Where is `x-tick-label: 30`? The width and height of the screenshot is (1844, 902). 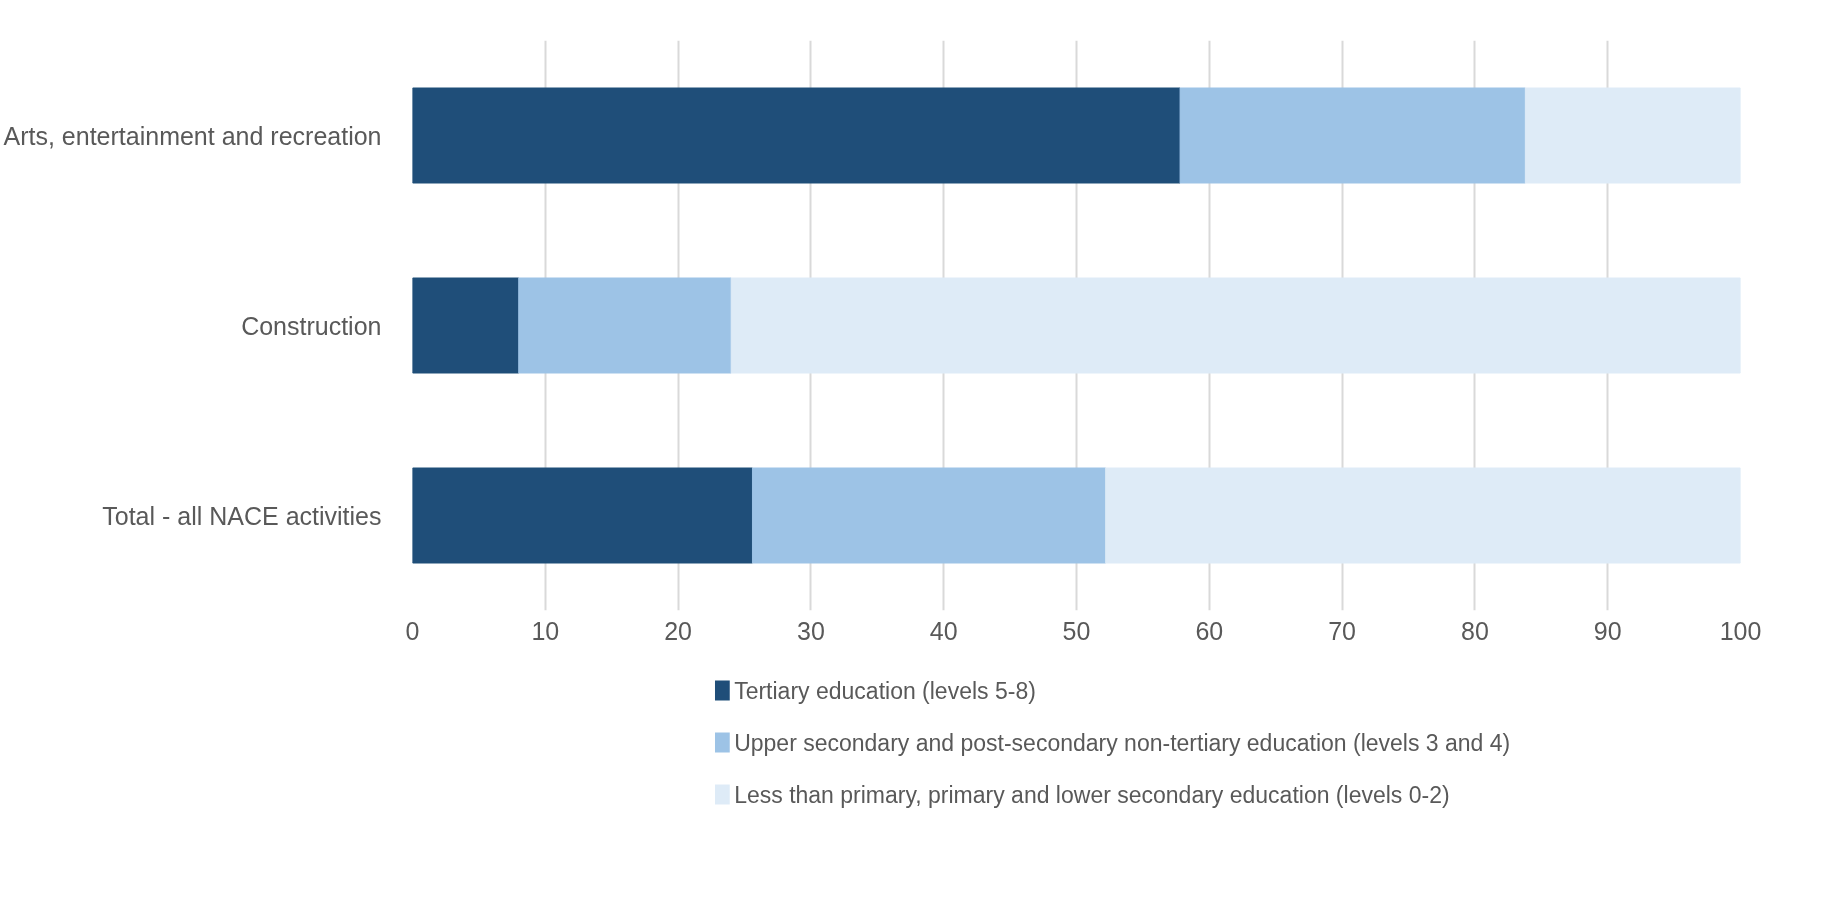 x-tick-label: 30 is located at coordinates (811, 630).